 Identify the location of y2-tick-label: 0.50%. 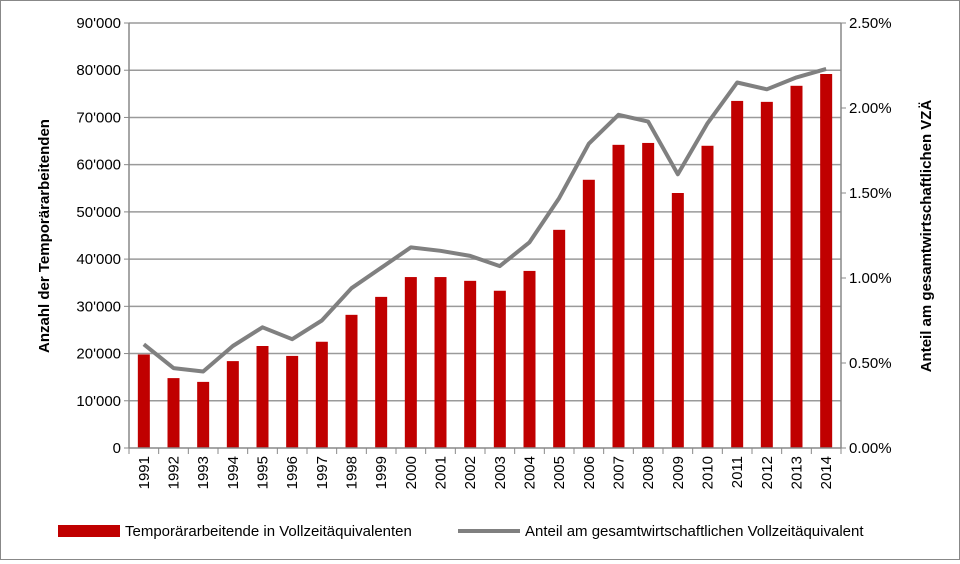
(870, 363).